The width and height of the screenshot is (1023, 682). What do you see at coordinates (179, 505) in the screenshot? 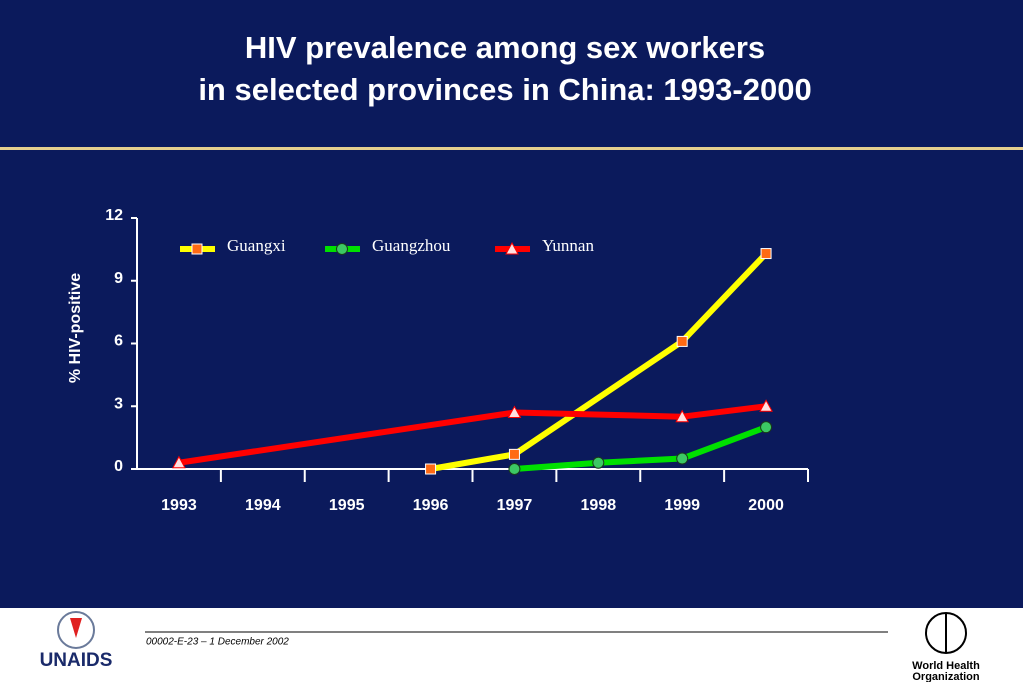
I see `x-tick-label: 1993` at bounding box center [179, 505].